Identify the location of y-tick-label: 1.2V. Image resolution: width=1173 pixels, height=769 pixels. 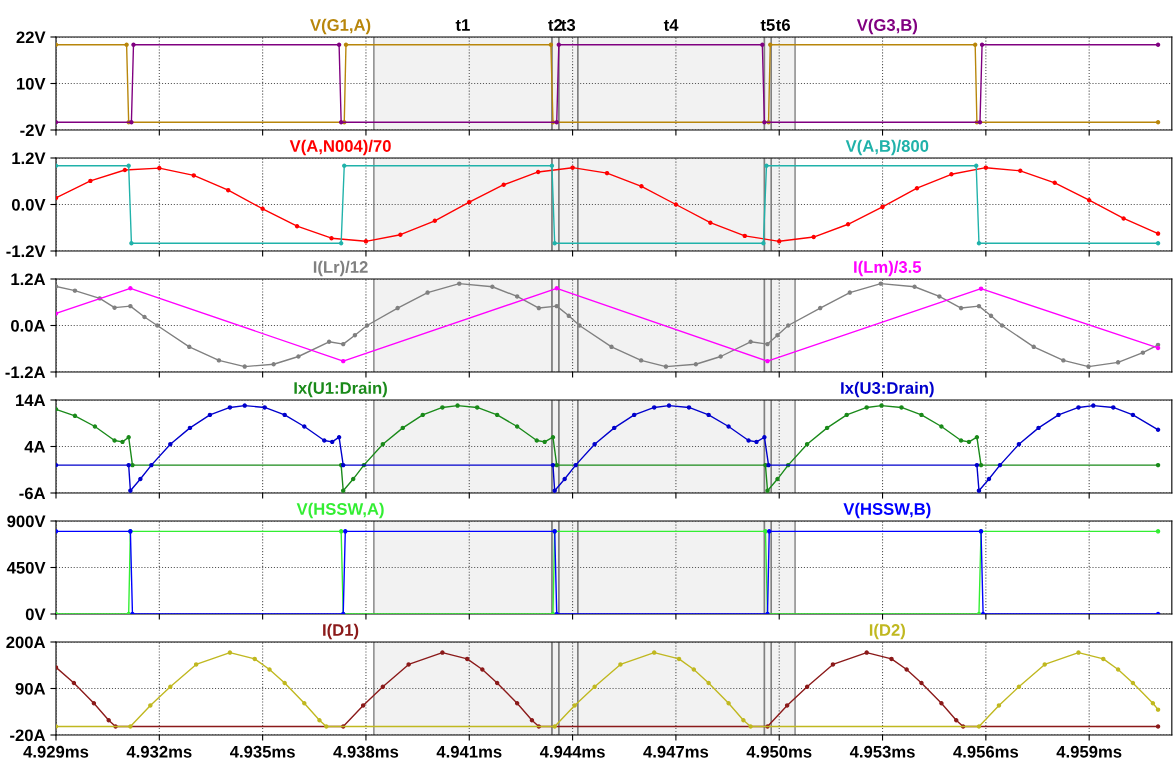
(29, 158).